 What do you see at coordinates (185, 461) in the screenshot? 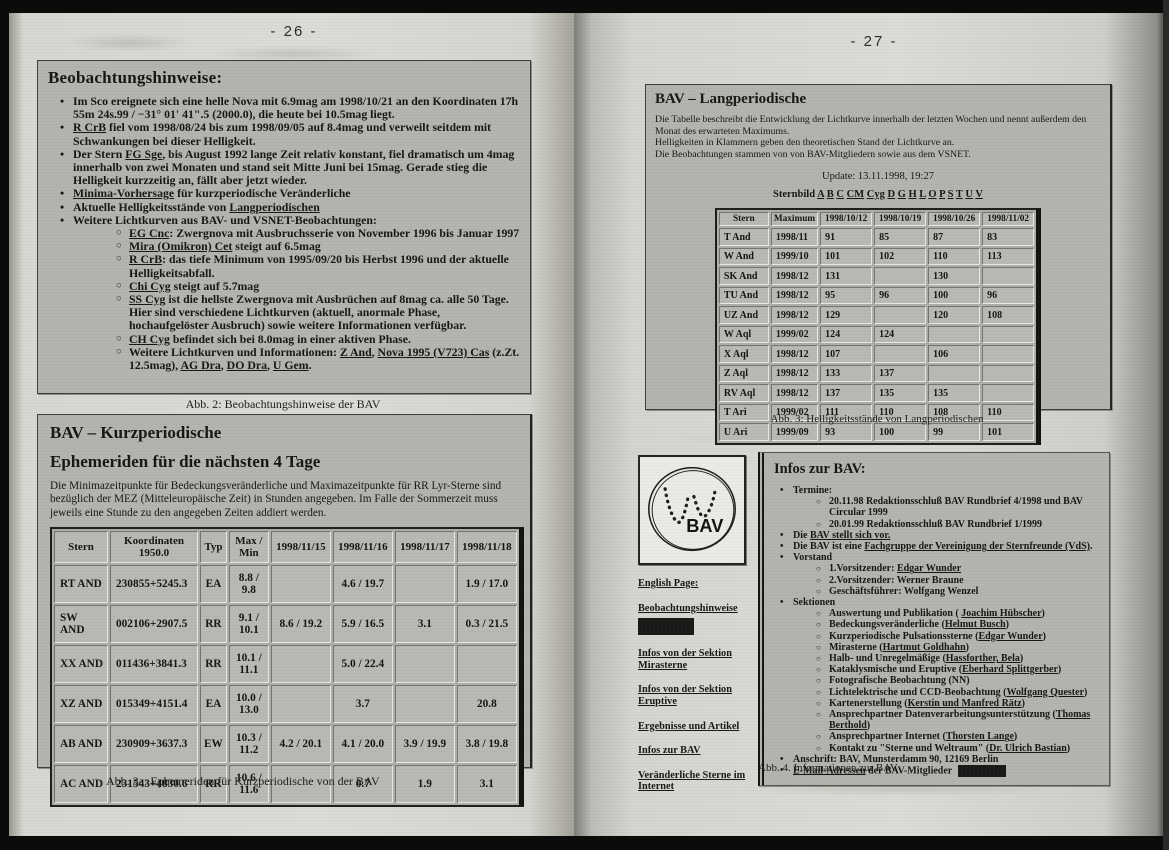
I see `panel-subtitle: Ephemeriden für die nächsten 4 Tage` at bounding box center [185, 461].